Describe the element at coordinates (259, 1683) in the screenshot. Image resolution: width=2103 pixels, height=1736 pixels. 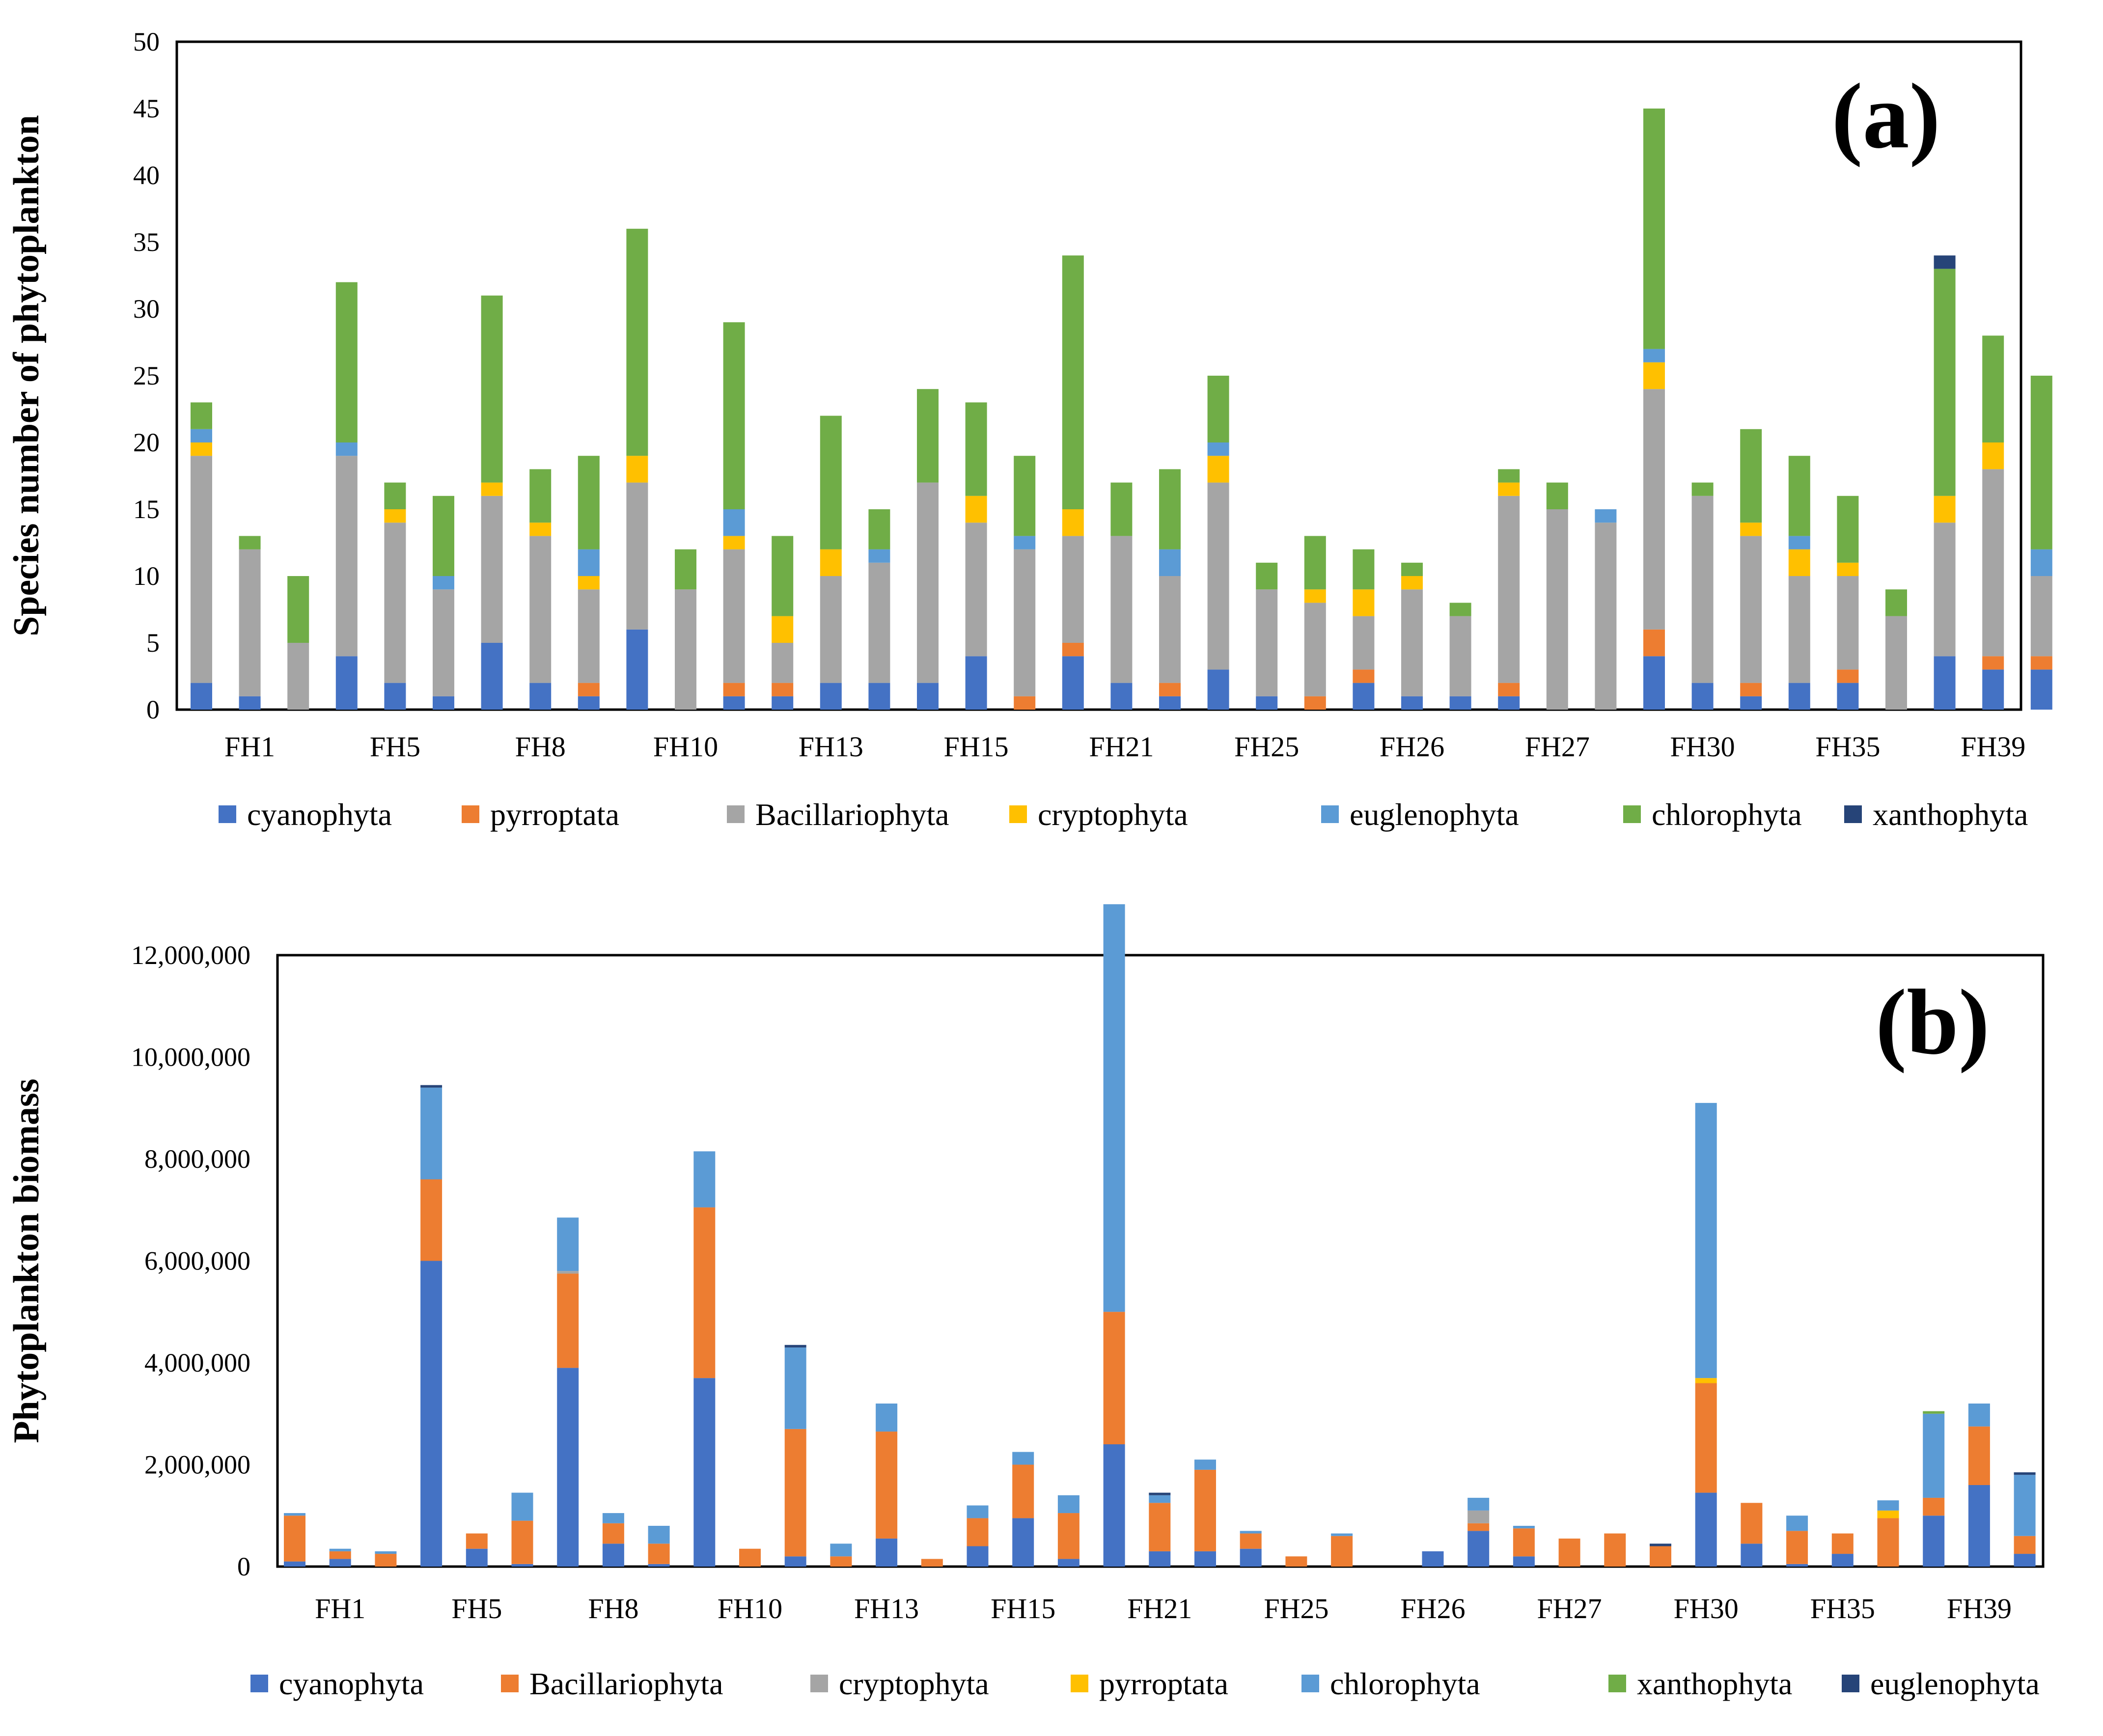
I see `legend-swatch-cyanophyta` at that location.